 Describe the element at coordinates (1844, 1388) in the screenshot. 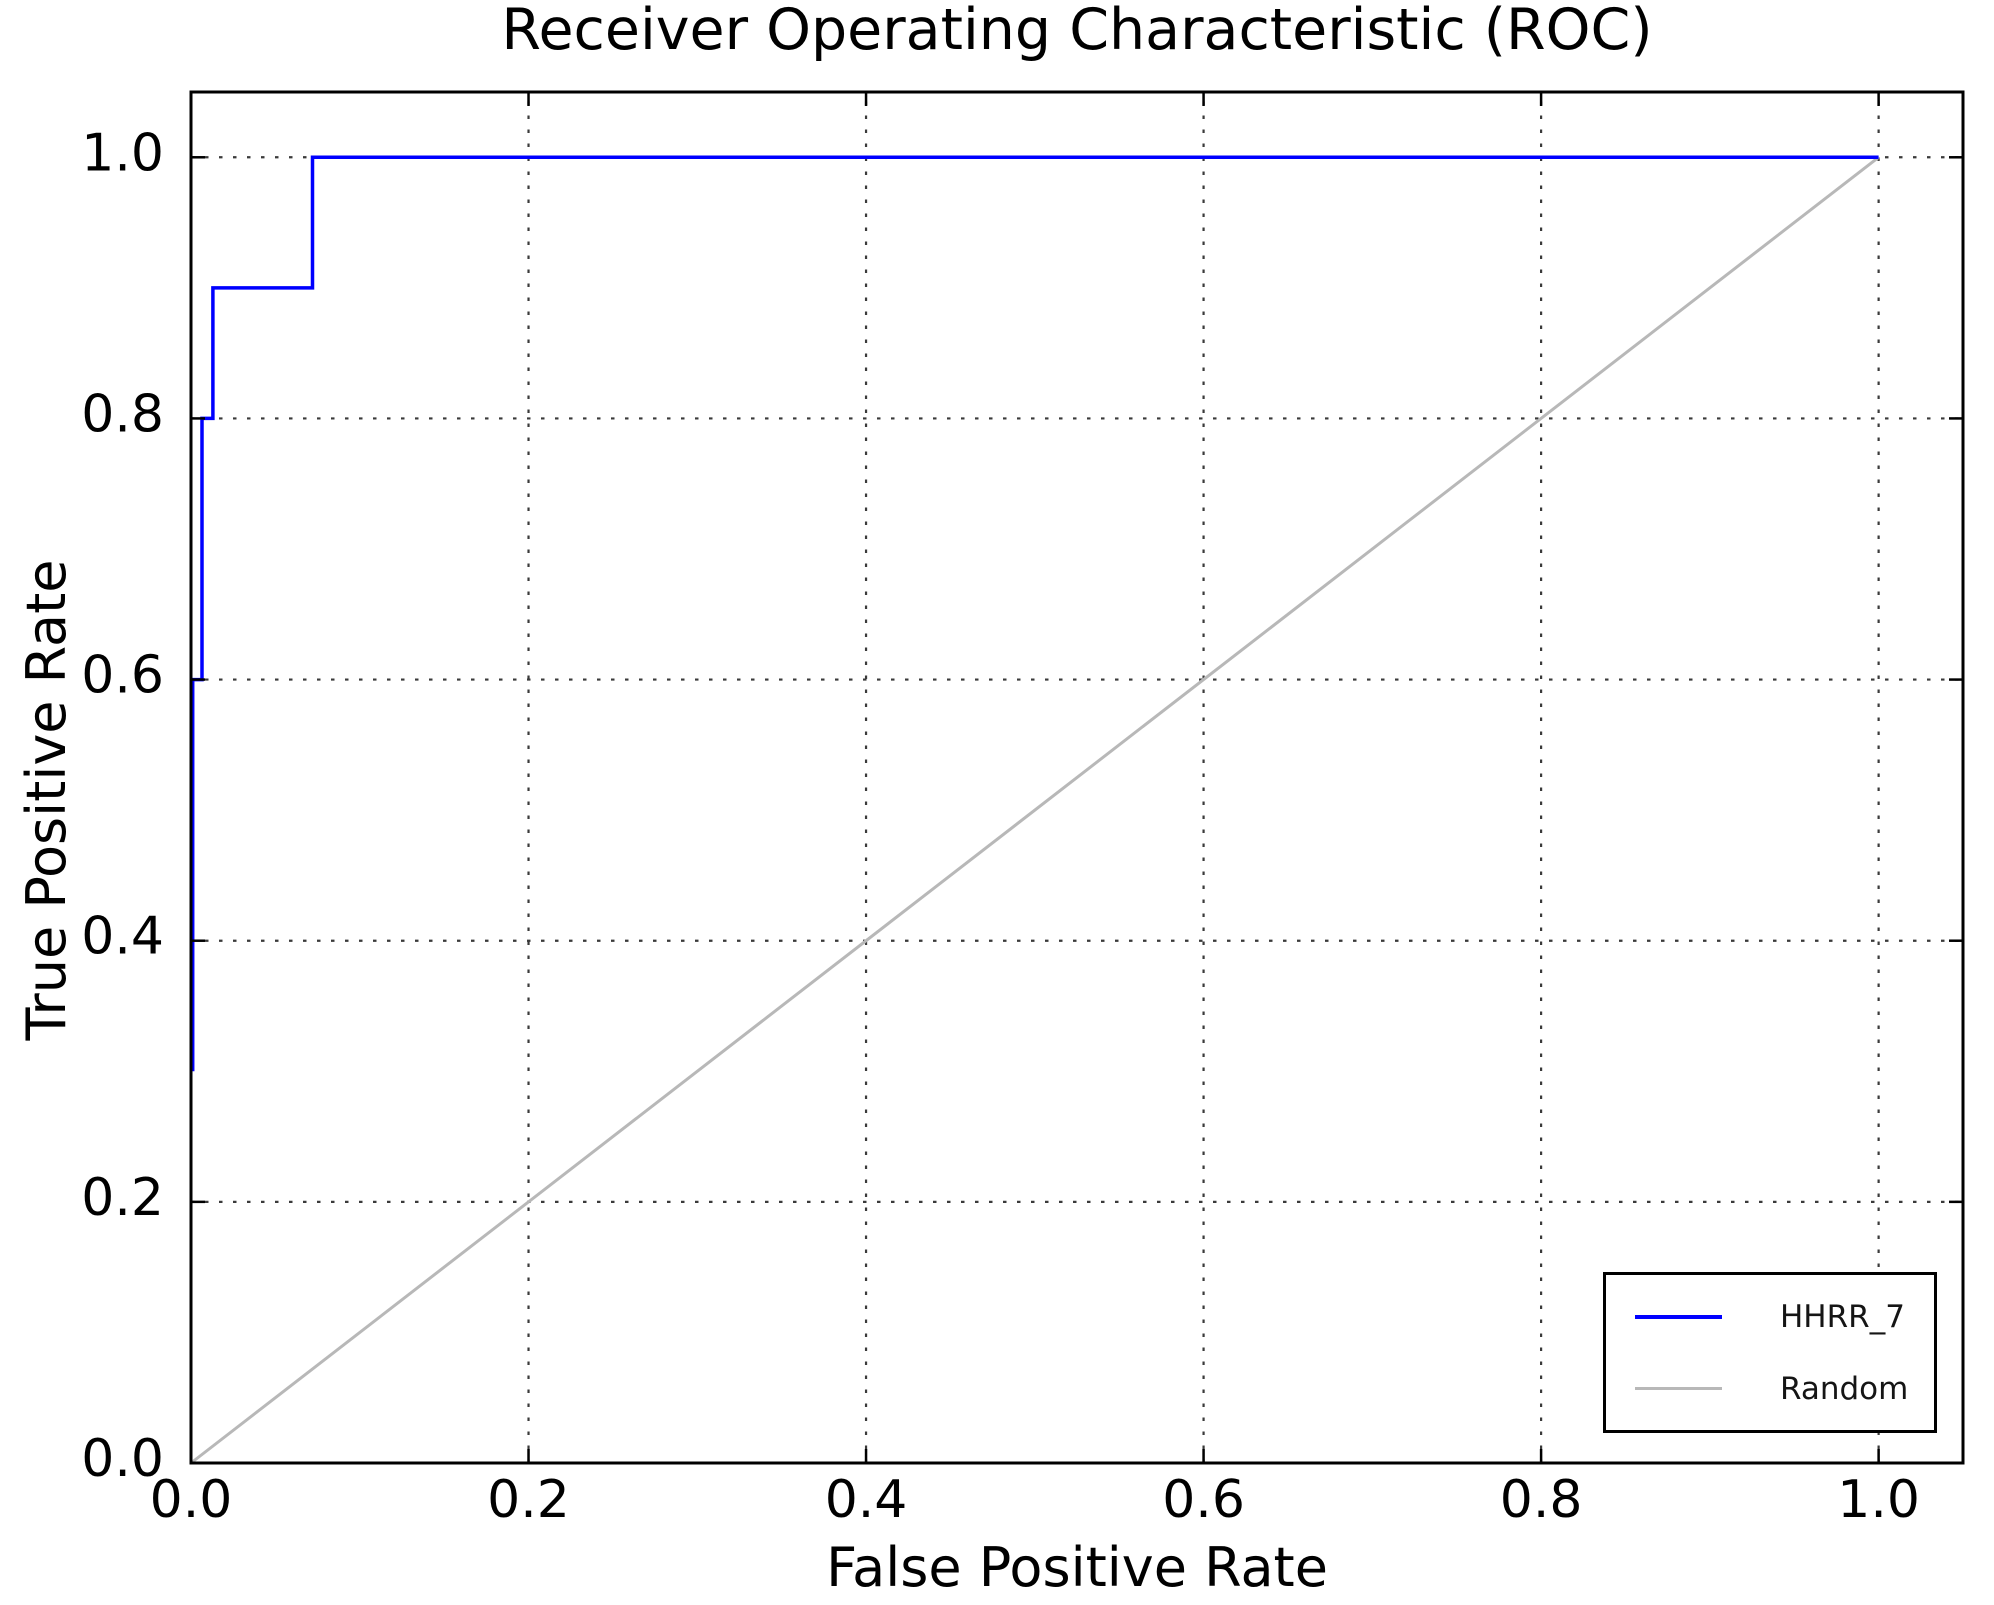

I see `legend-label-random: Random` at that location.